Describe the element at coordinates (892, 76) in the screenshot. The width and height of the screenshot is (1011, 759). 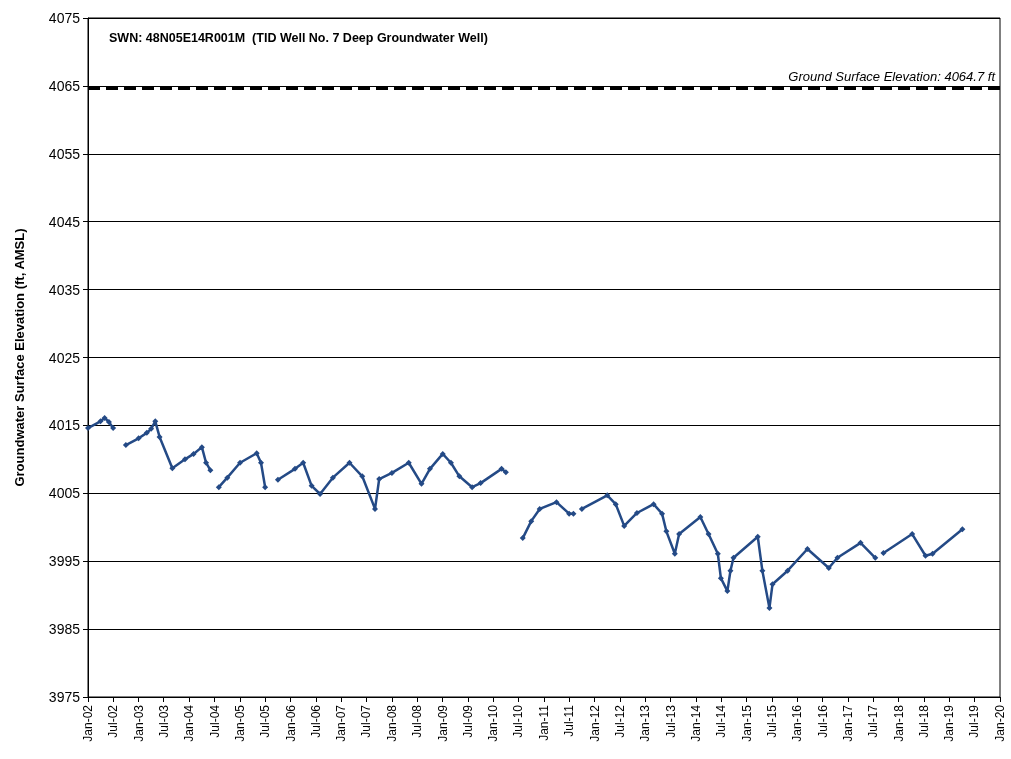
I see `ref-line-label: Ground Surface Elevation: 4064.7 ft` at that location.